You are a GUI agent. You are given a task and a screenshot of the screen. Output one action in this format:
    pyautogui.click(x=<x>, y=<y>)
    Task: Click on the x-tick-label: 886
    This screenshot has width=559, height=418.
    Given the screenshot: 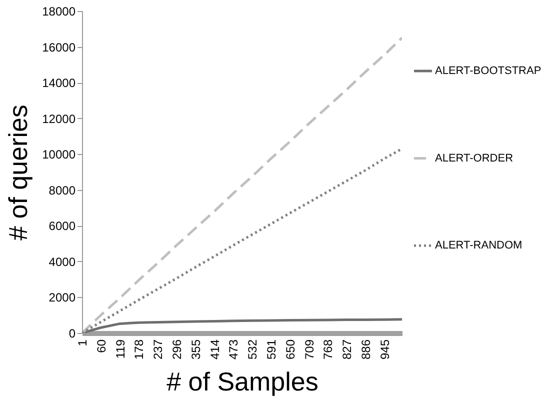 What is the action you would take?
    pyautogui.click(x=365, y=349)
    